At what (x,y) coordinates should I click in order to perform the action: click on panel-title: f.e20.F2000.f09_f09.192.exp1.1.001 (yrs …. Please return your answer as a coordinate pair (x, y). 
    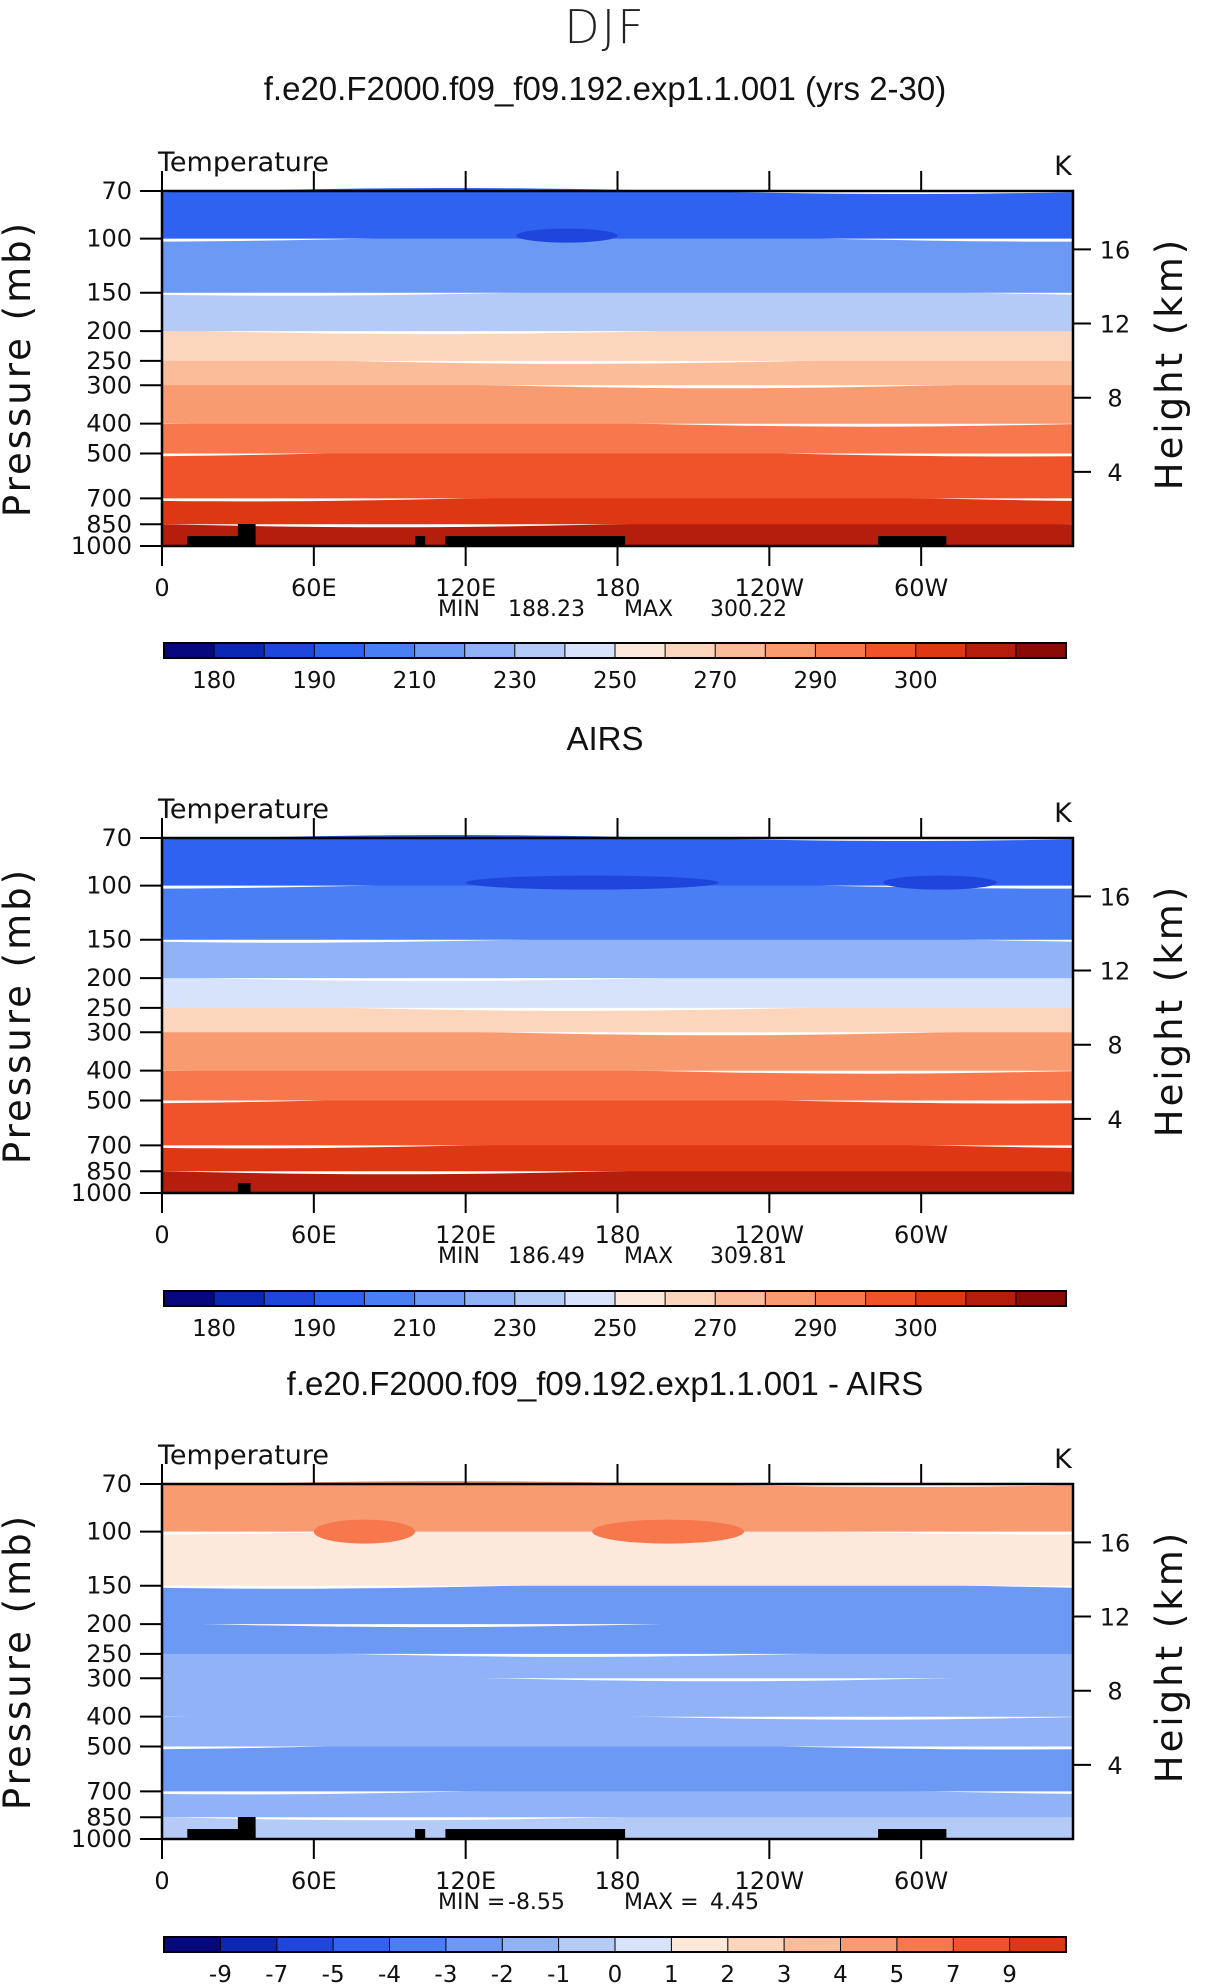
    Looking at the image, I should click on (605, 88).